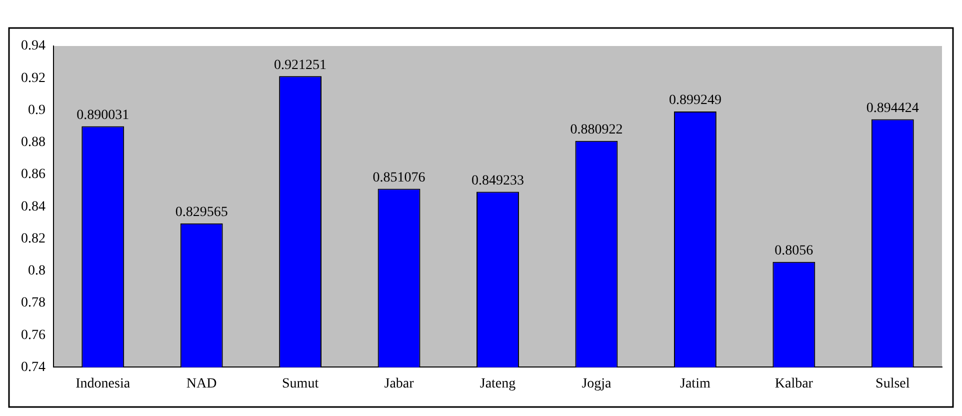  I want to click on data-label: 0.880922, so click(596, 130).